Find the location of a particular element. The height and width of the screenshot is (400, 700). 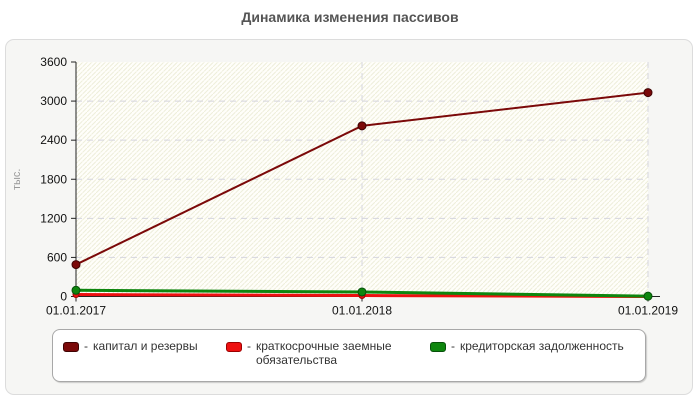

svg-text: 3000 is located at coordinates (53, 101).